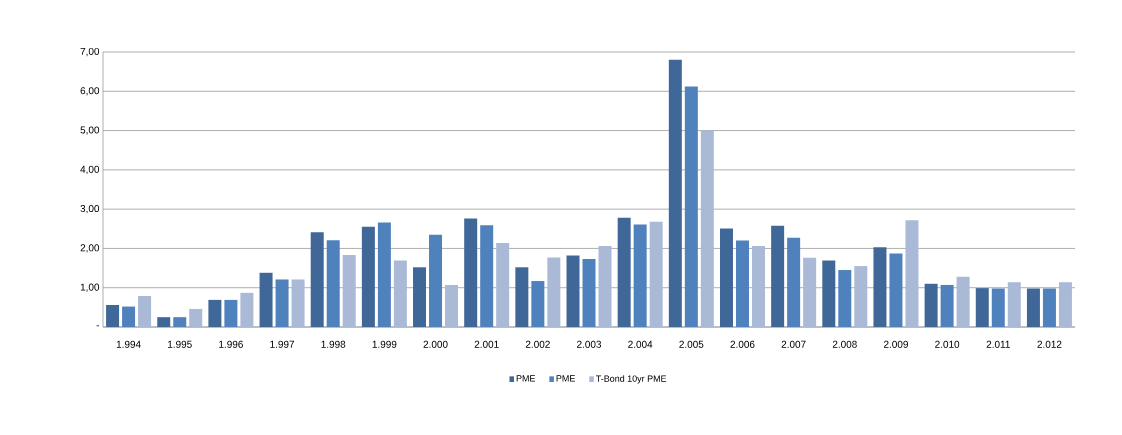 This screenshot has width=1122, height=435. What do you see at coordinates (793, 344) in the screenshot?
I see `x-tick-label: 2.007` at bounding box center [793, 344].